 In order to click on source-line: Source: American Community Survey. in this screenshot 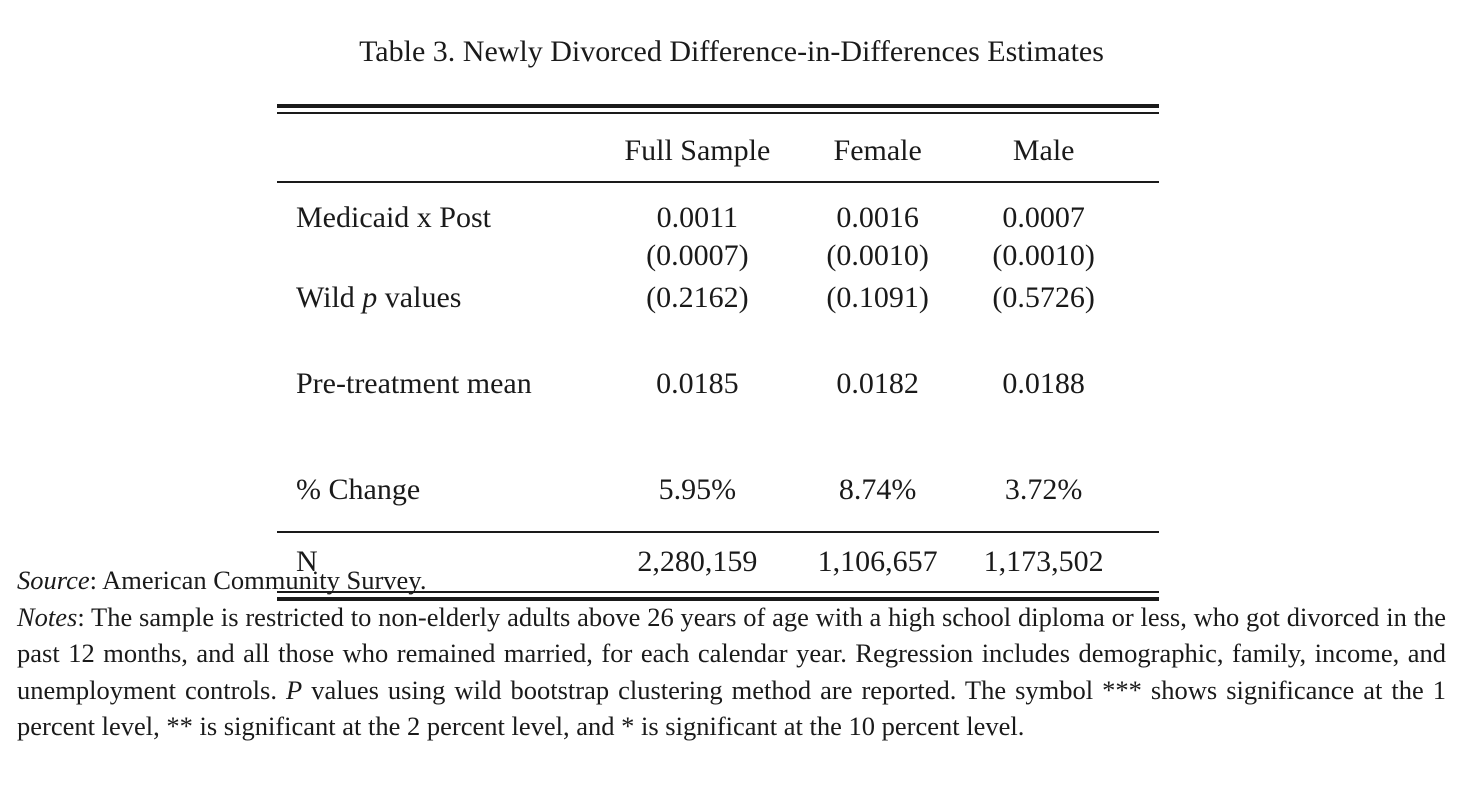, I will do `click(731, 580)`.